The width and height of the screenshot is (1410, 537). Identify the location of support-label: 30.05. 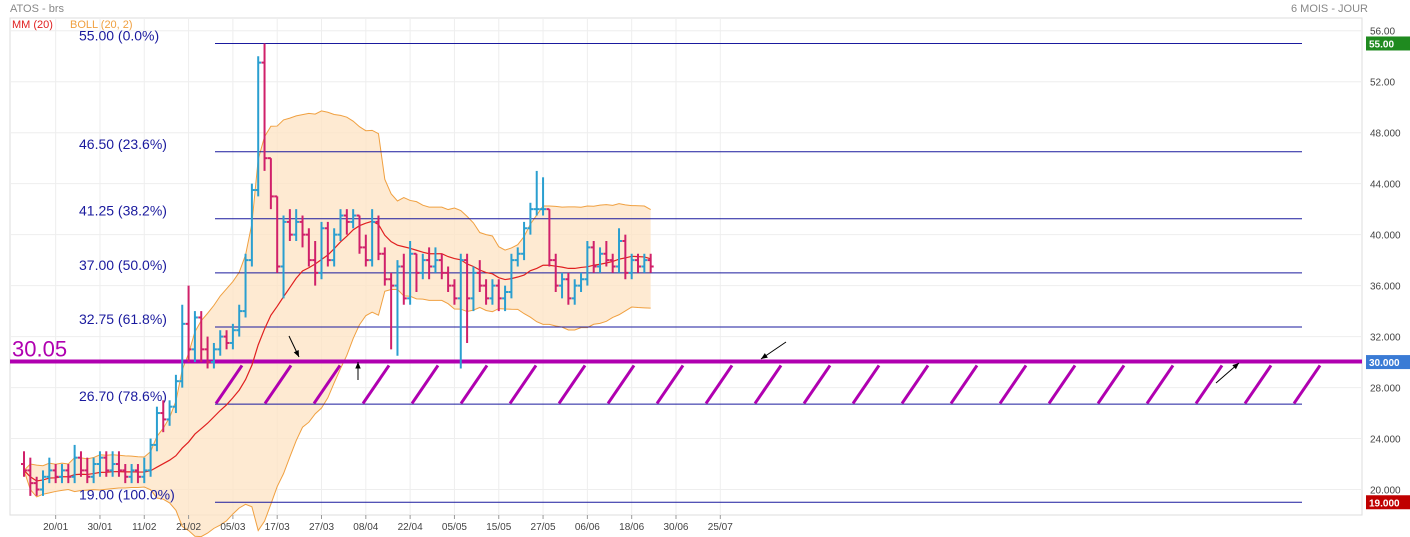
(39, 348).